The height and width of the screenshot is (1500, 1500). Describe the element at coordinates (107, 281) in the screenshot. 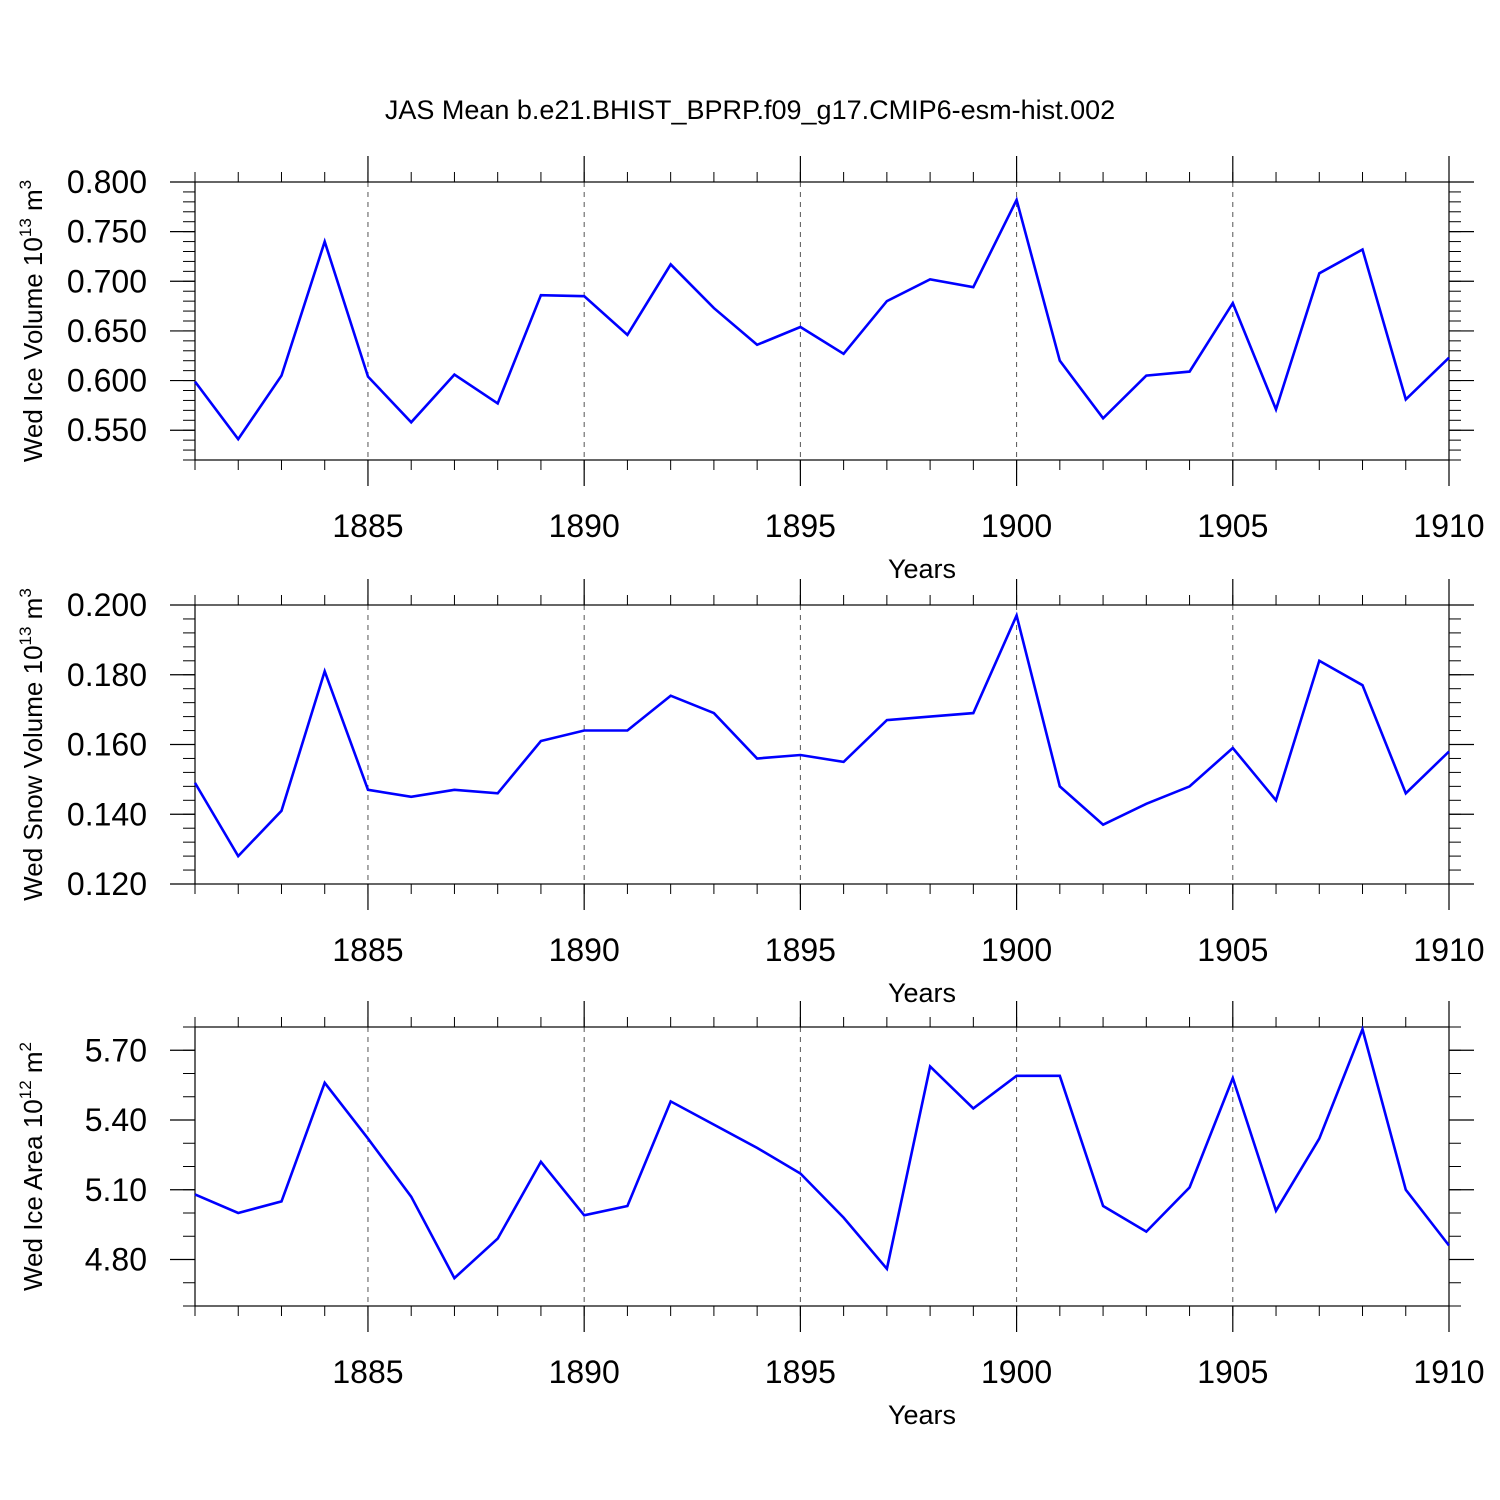

I see `y-tick-label: 0.700` at that location.